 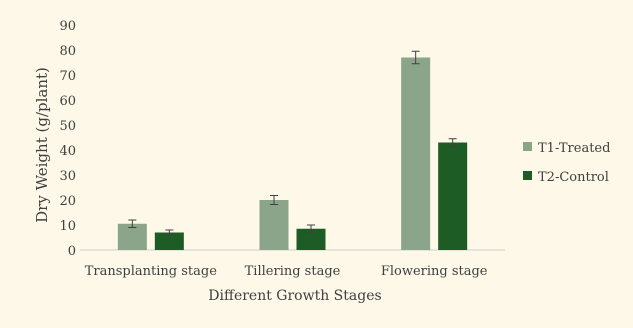 I want to click on x-axis-label: Different Growth Stages, so click(x=294, y=296).